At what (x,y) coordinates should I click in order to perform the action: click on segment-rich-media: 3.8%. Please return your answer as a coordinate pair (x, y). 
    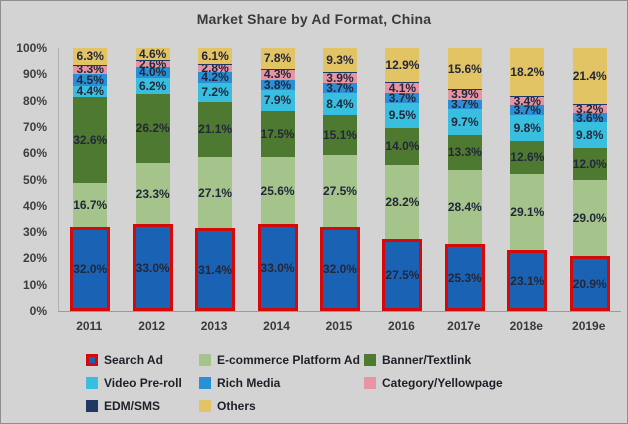
    Looking at the image, I should click on (277, 85).